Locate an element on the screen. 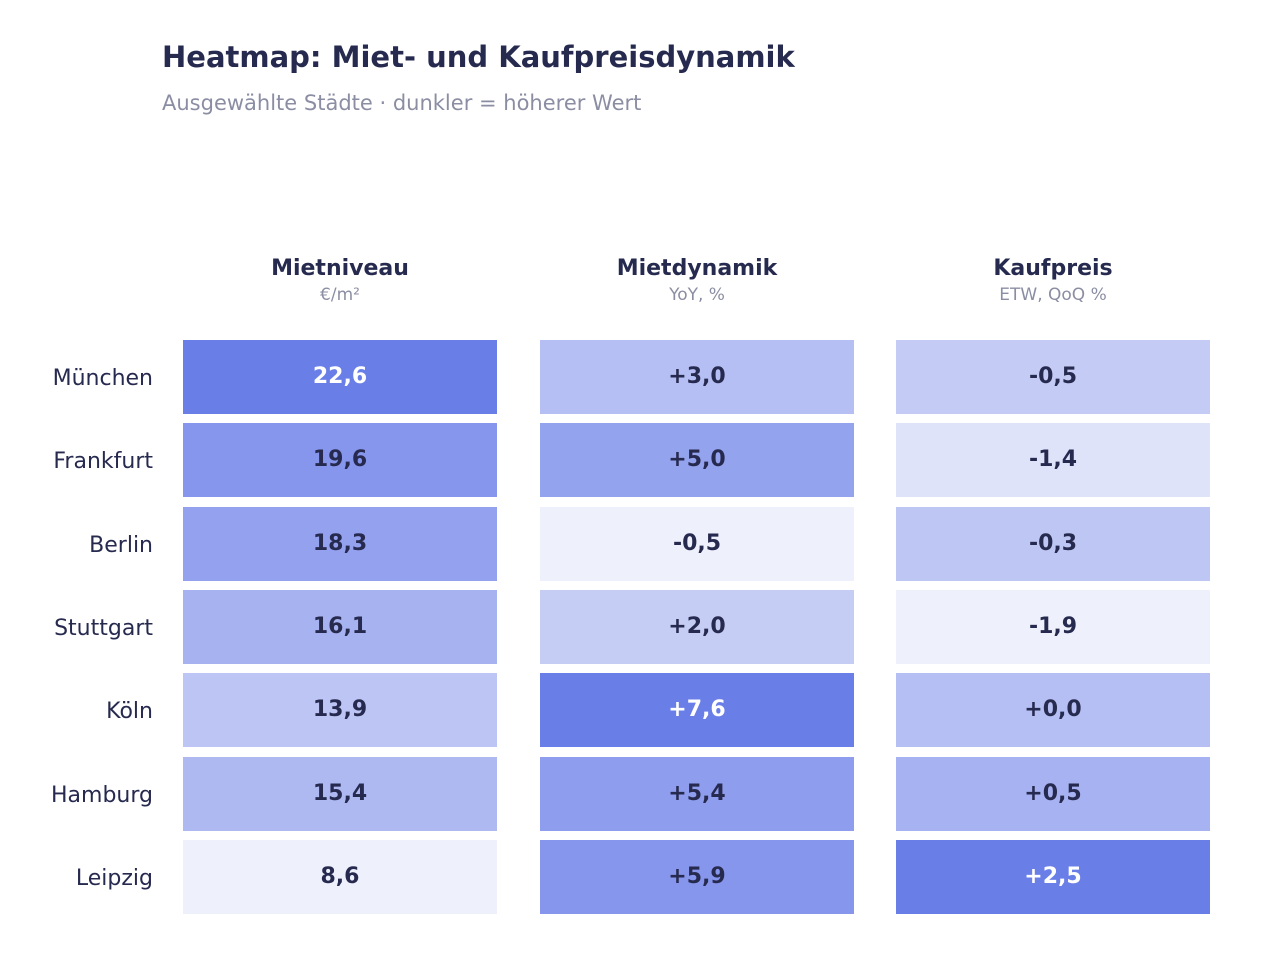 The height and width of the screenshot is (968, 1280). row-label: Leipzig is located at coordinates (114, 878).